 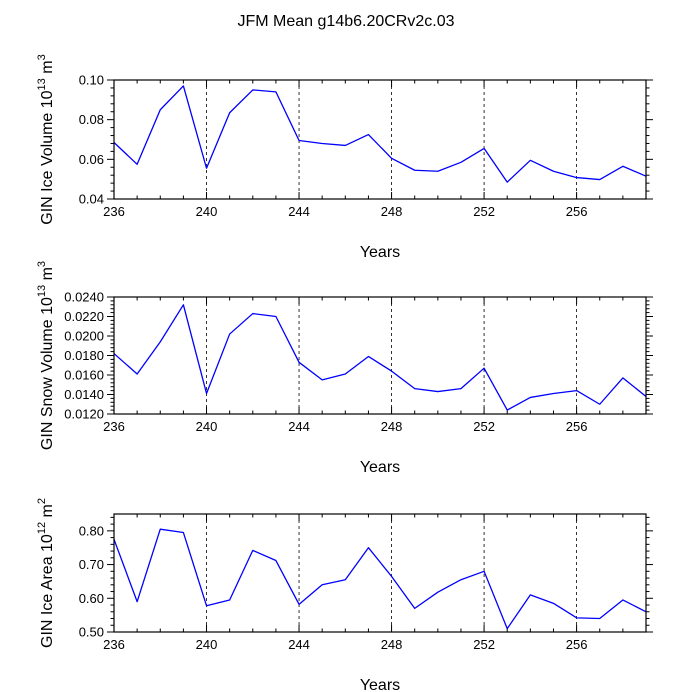 I want to click on y-axis-title-part: GIN Ice Volume 10, so click(x=47, y=157).